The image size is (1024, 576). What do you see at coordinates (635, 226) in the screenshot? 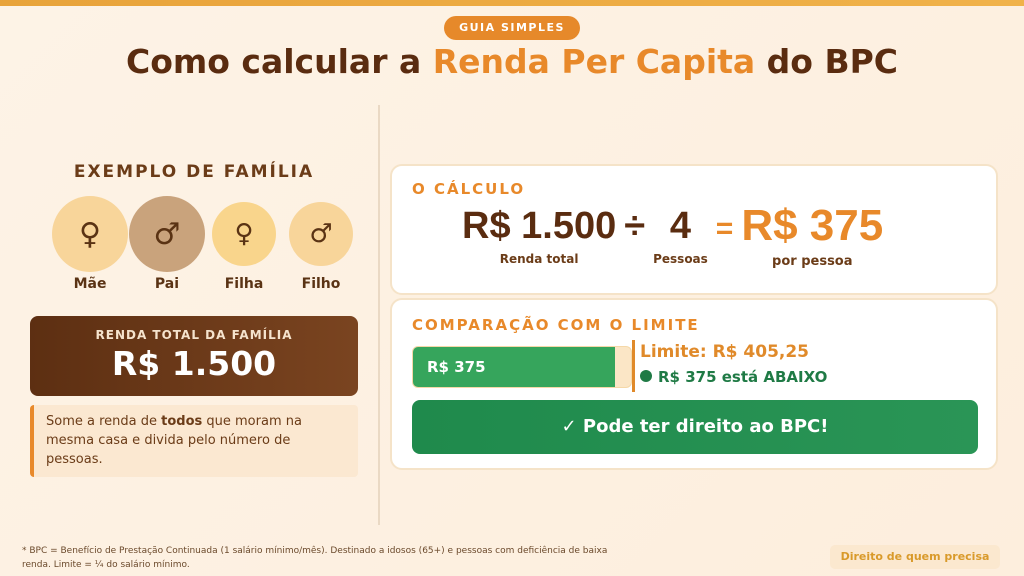
I see `divide-sign: ÷` at bounding box center [635, 226].